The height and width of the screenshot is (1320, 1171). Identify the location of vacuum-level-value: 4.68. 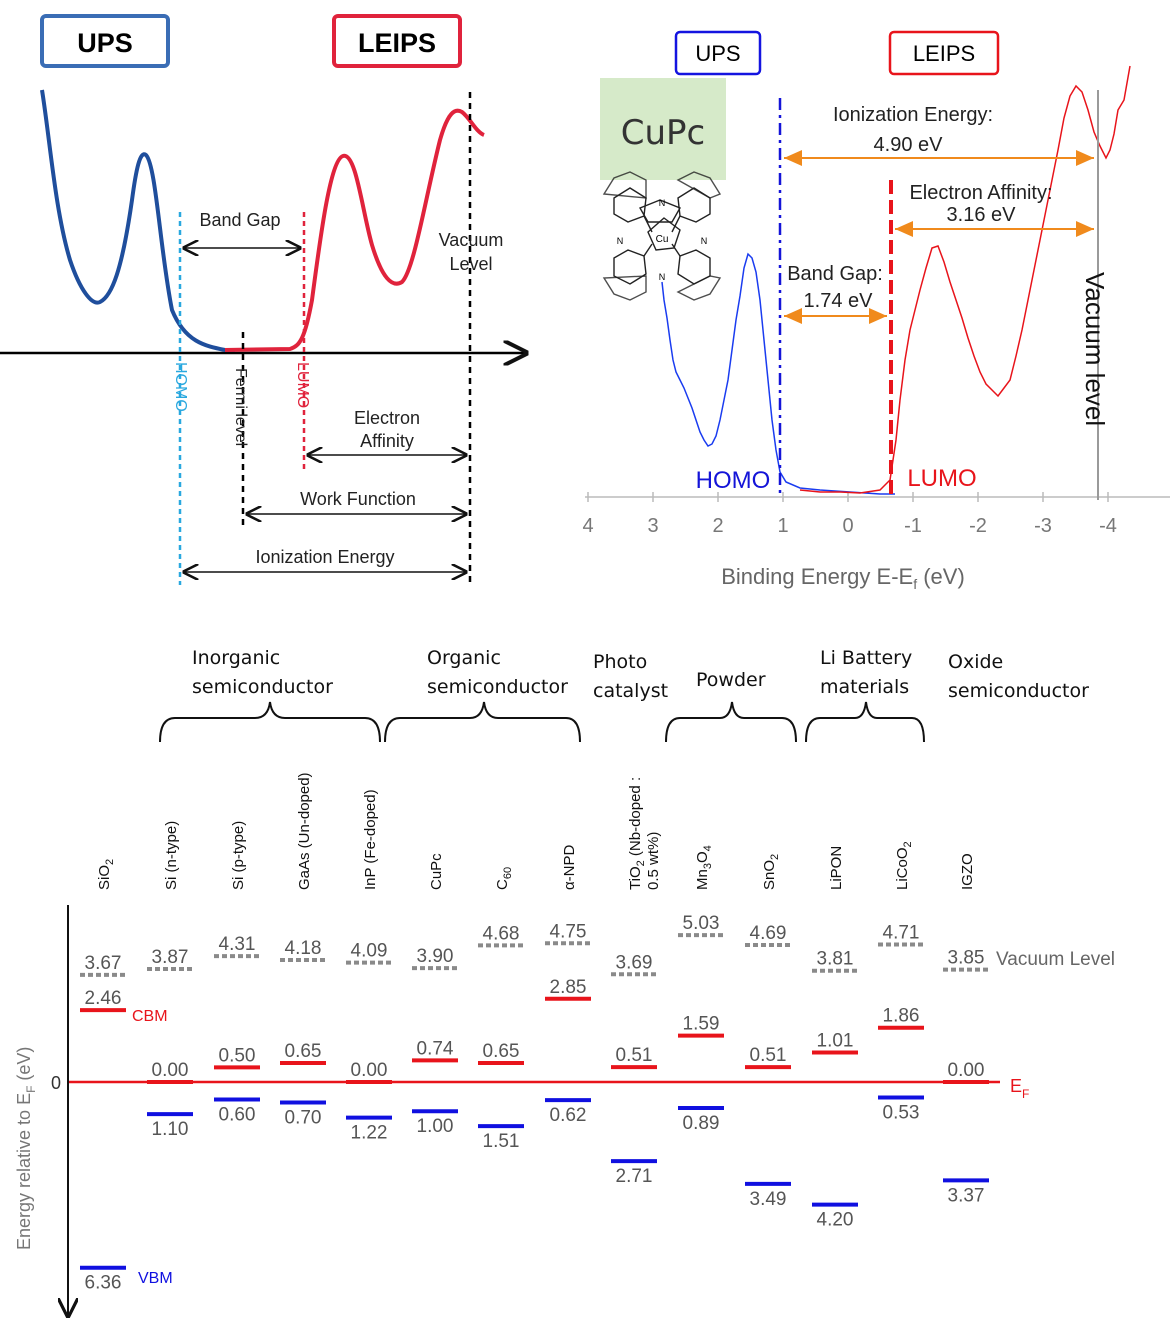
(501, 933).